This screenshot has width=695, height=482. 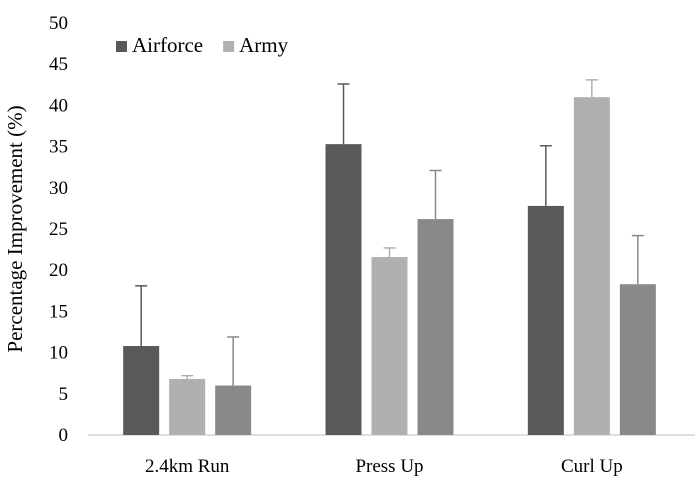 What do you see at coordinates (58, 105) in the screenshot?
I see `y-tick-label: 40` at bounding box center [58, 105].